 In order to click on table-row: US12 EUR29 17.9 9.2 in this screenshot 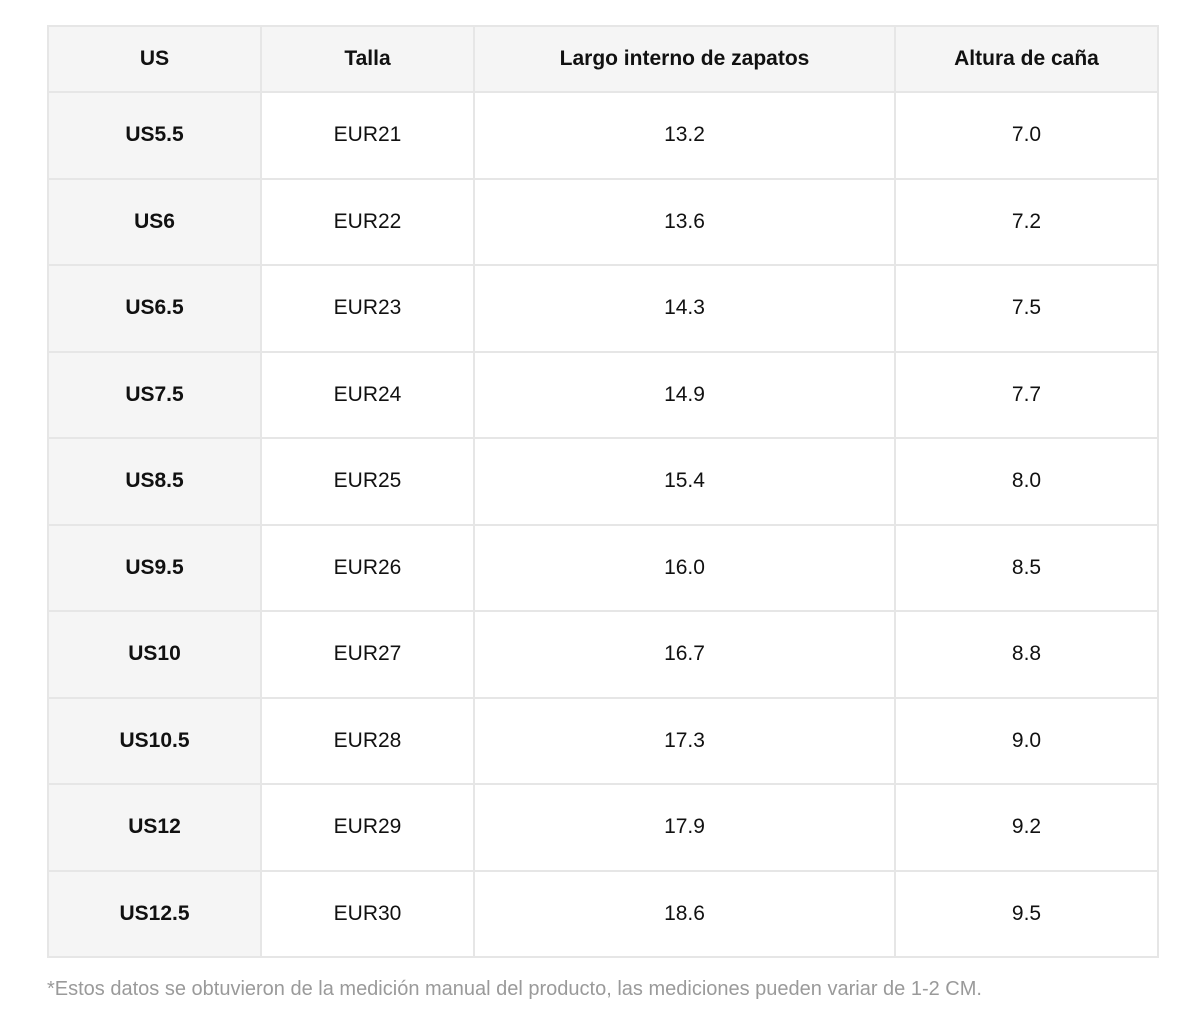, I will do `click(603, 827)`.